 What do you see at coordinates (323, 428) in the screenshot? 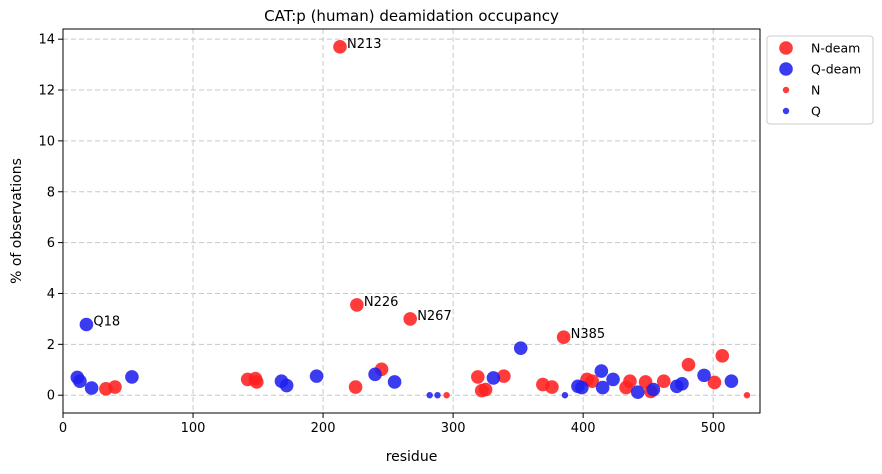
I see `x-tick-label: 200` at bounding box center [323, 428].